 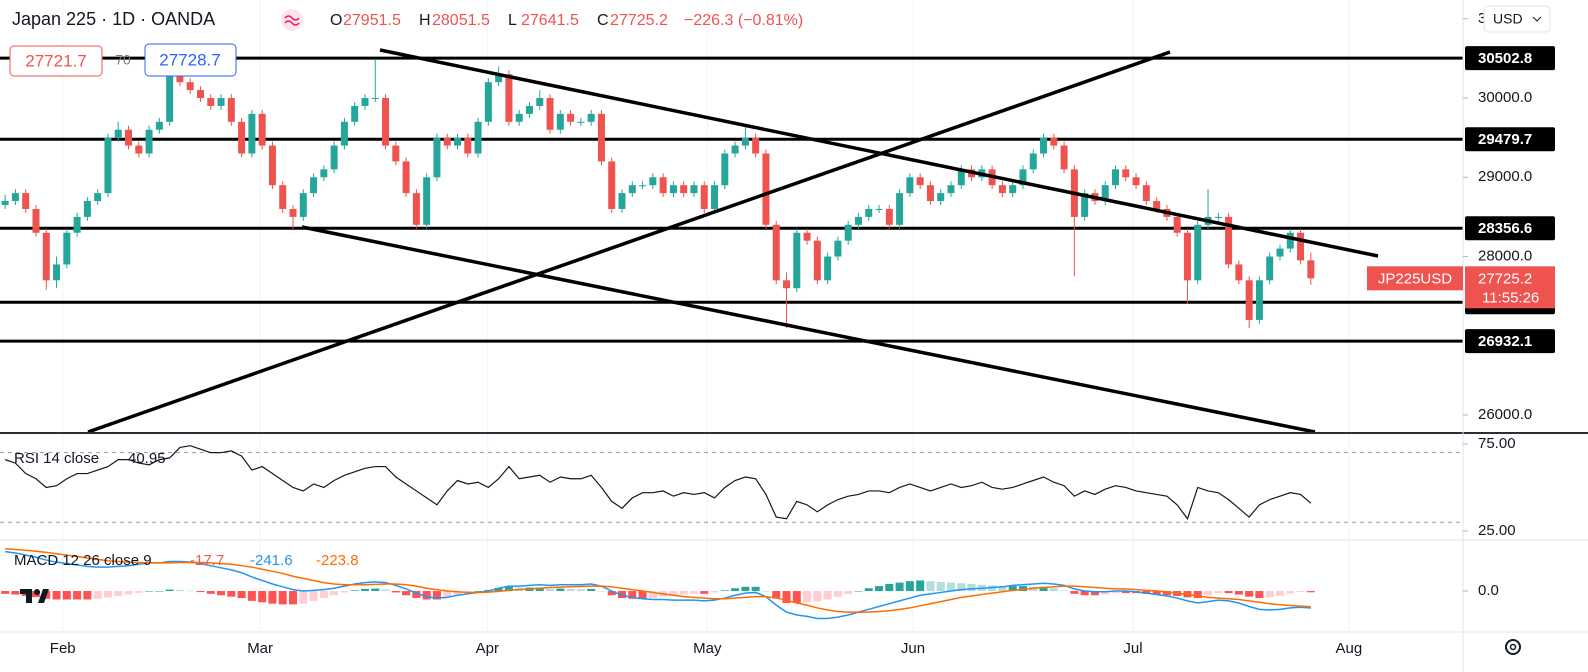 I want to click on bid-box, so click(x=56, y=61).